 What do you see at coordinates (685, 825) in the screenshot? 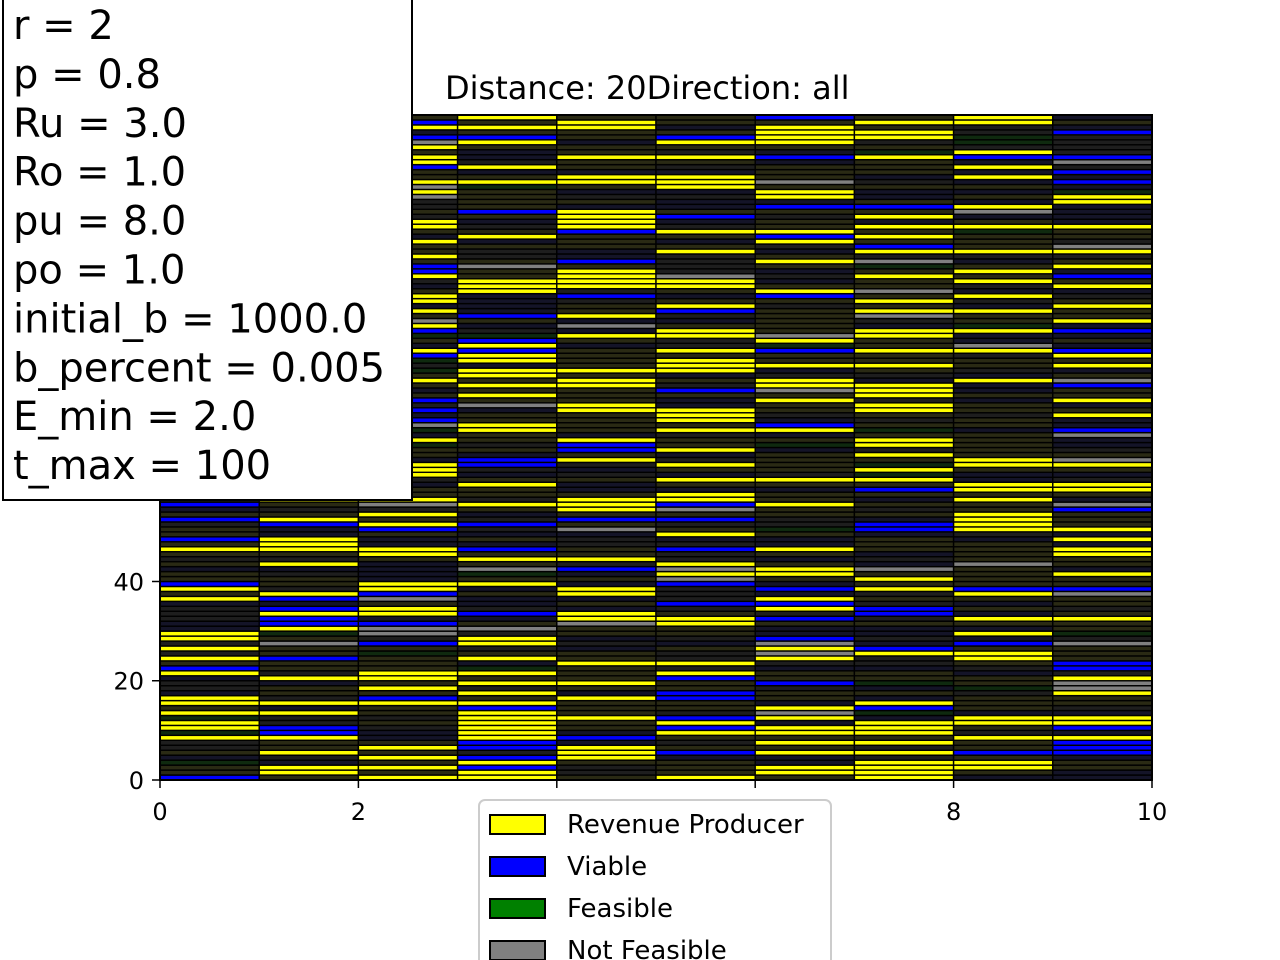
I see `legend-label: Revenue Producer` at bounding box center [685, 825].